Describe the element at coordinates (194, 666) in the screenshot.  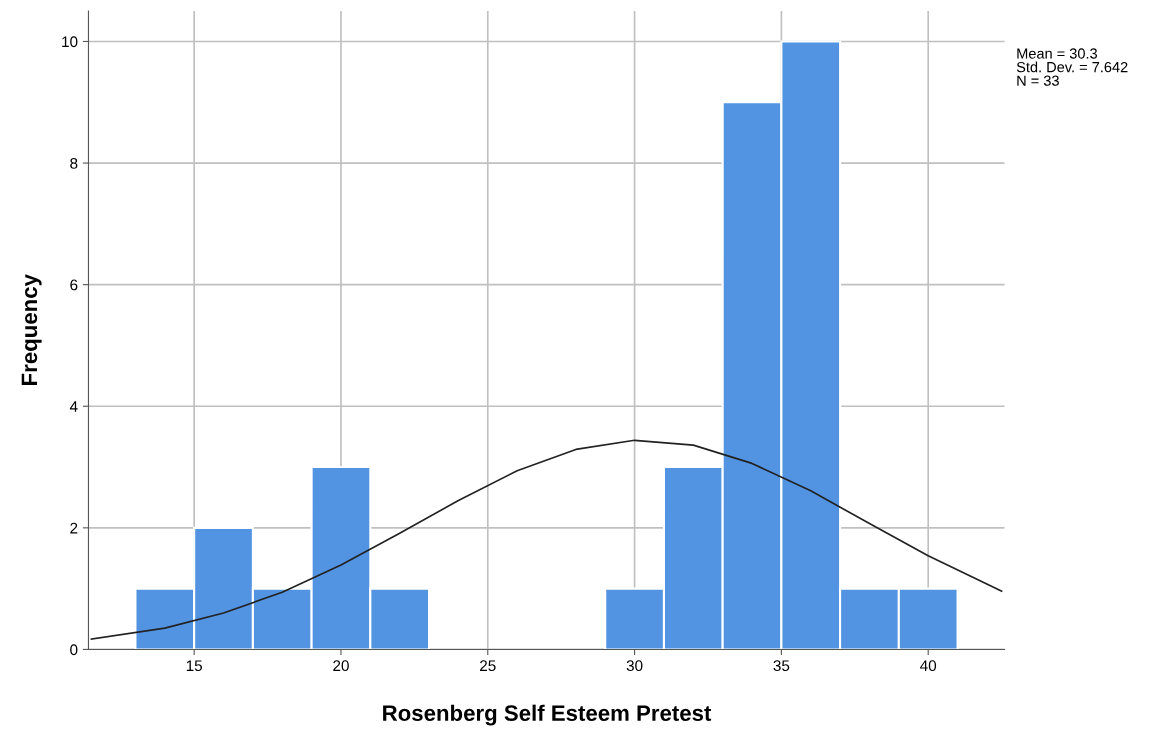
I see `x-tick-label: 15` at that location.